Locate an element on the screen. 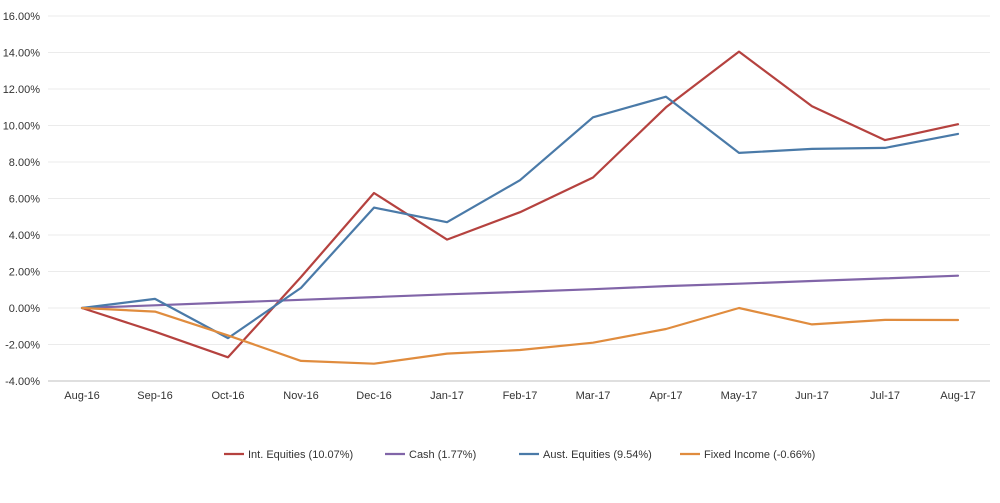 The image size is (1000, 503). y-tick-label: 4.00% is located at coordinates (24, 236).